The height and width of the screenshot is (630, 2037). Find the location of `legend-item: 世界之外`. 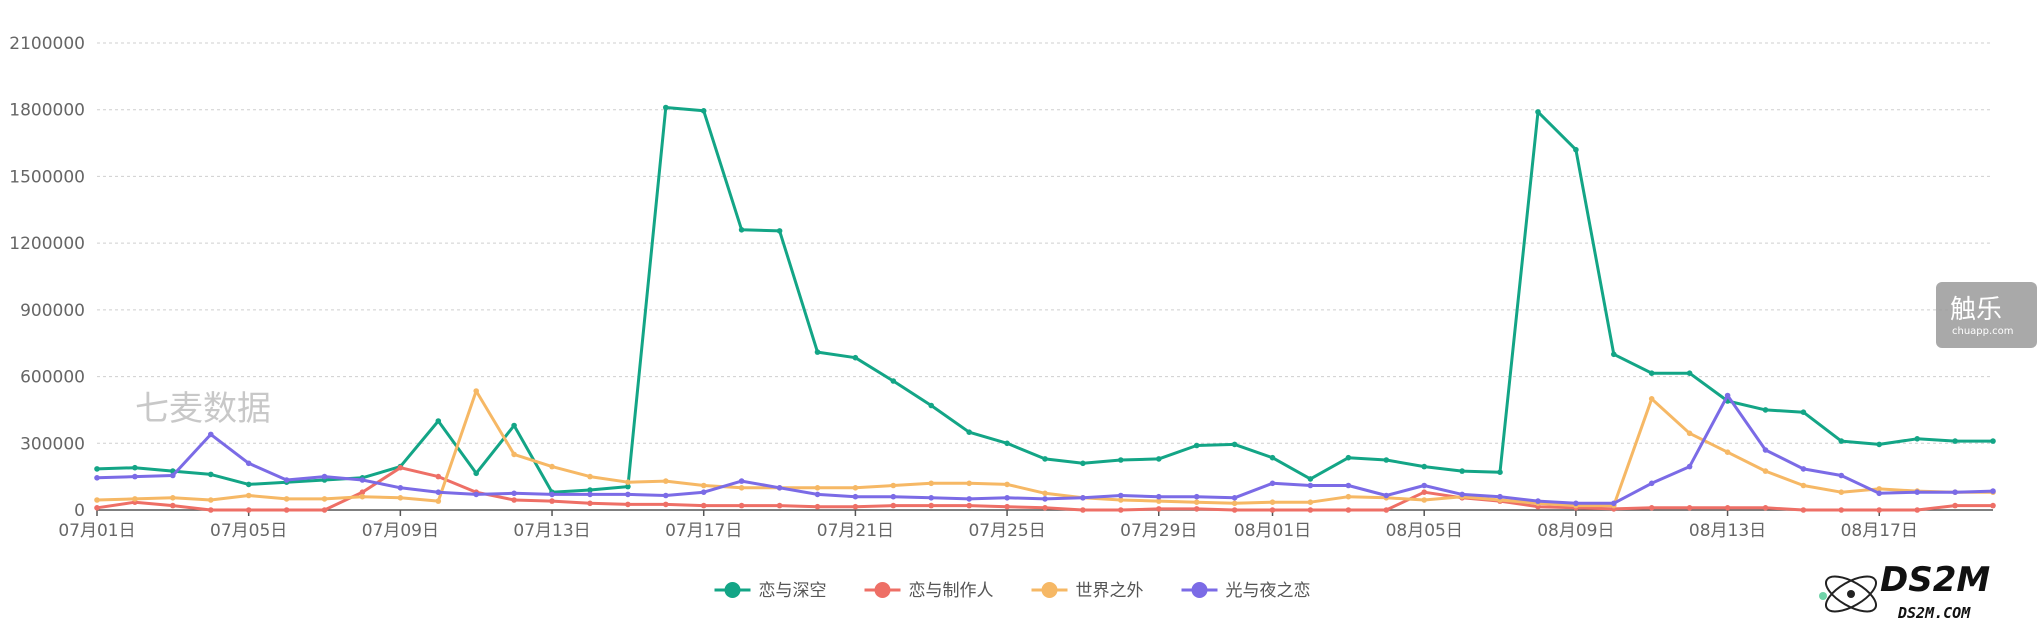

legend-item: 世界之外 is located at coordinates (1087, 591).